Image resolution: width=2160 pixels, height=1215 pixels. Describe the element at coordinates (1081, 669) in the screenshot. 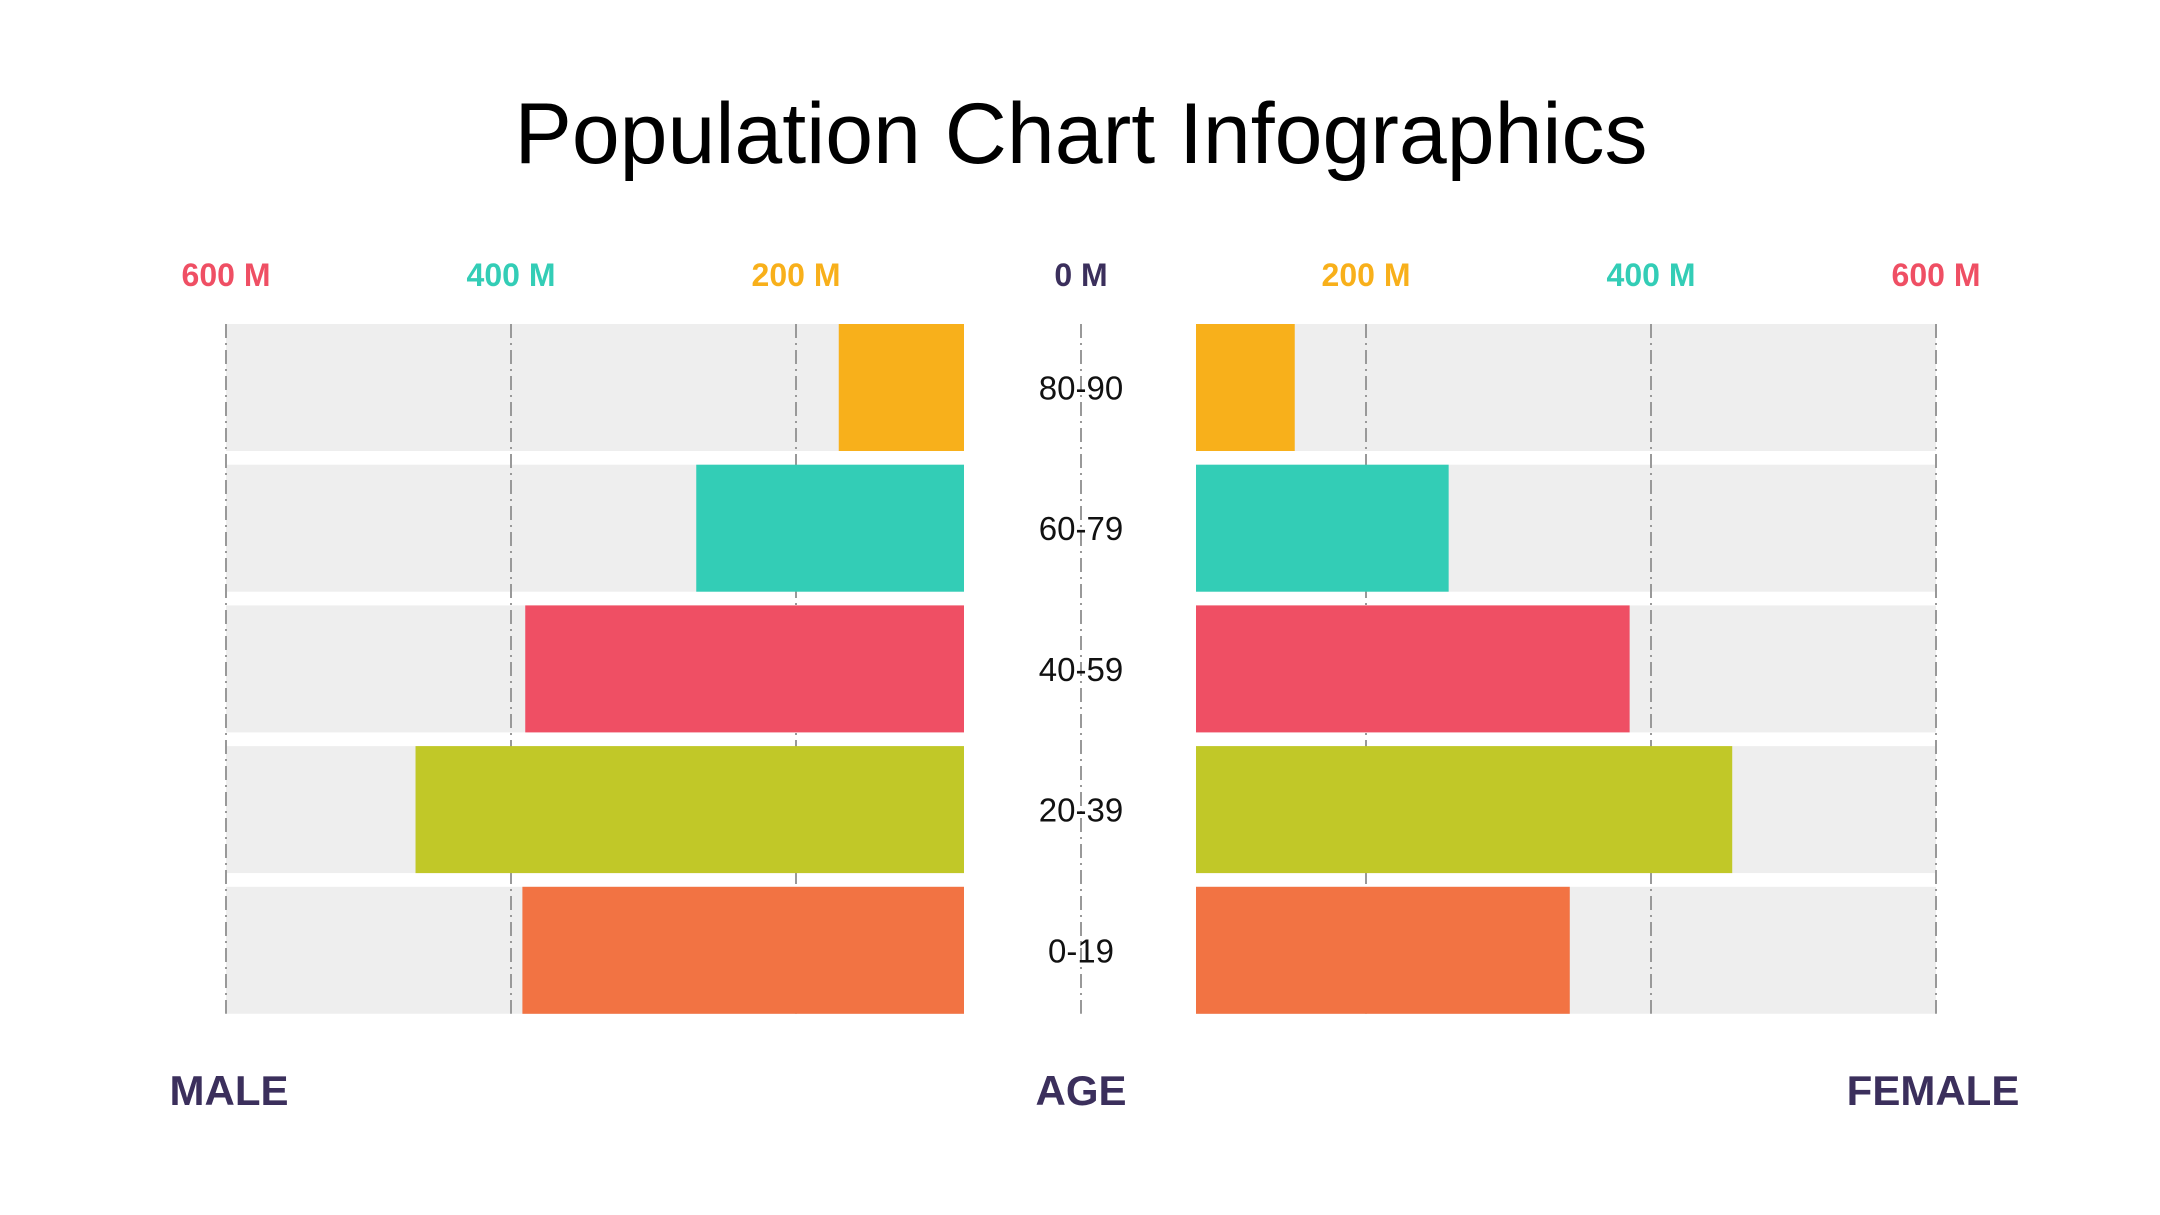

I see `age-group-label: 40-59` at that location.